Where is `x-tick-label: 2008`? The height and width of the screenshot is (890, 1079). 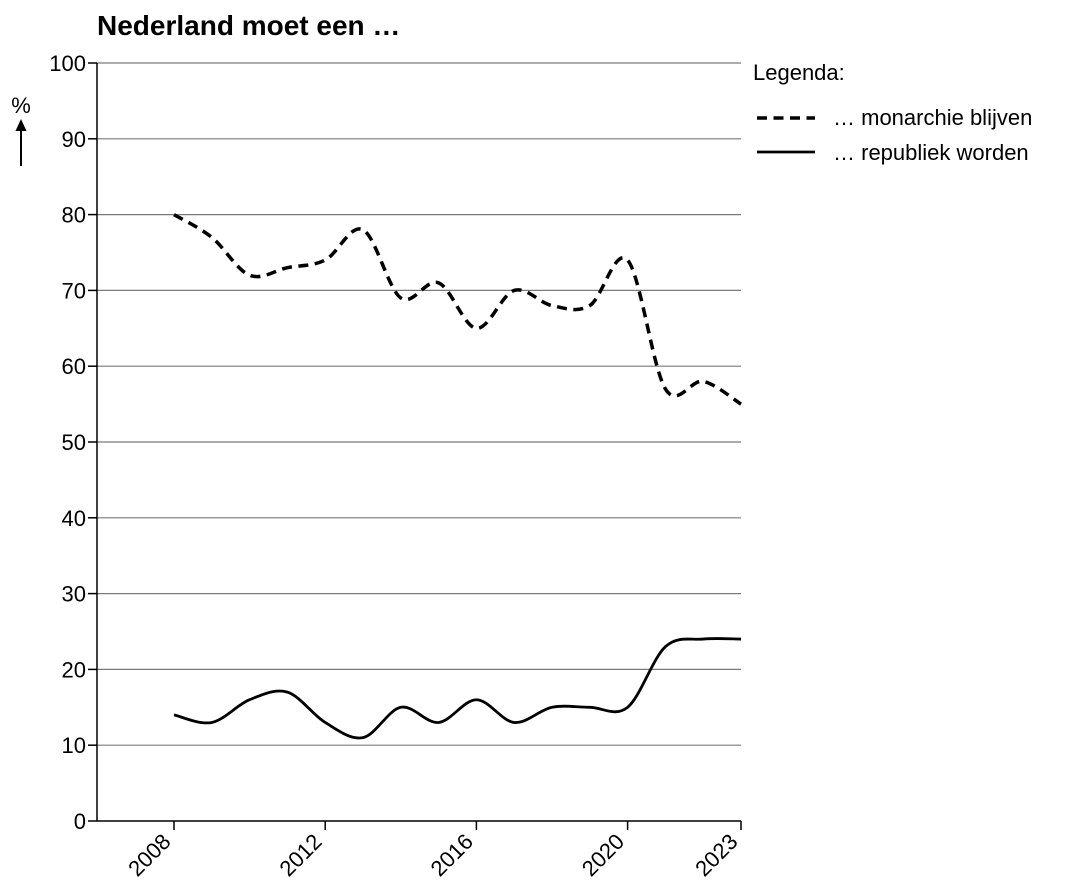 x-tick-label: 2008 is located at coordinates (149, 855).